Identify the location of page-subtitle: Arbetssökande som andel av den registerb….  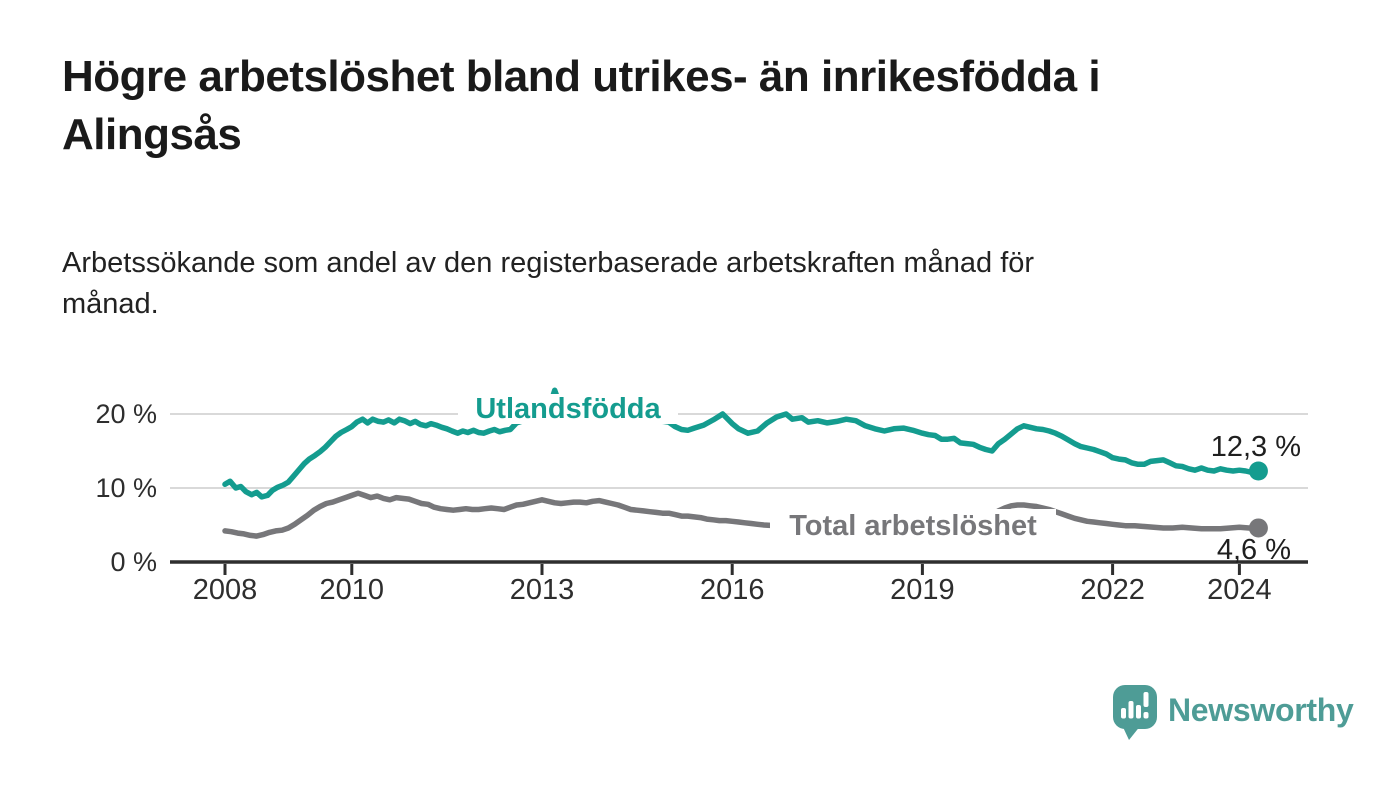
(548, 284).